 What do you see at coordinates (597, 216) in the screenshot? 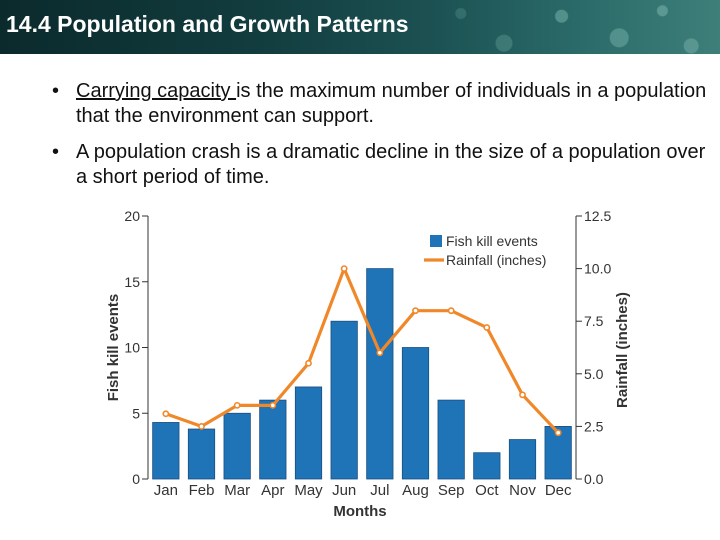
I see `y-tick-label-right: 12.5` at bounding box center [597, 216].